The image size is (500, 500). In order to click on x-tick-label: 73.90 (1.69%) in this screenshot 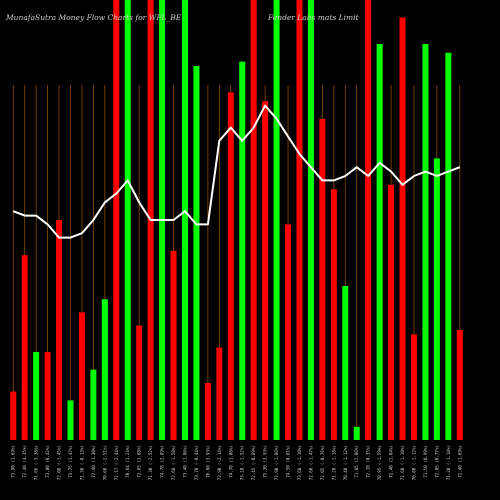, I will do `click(13, 461)`.